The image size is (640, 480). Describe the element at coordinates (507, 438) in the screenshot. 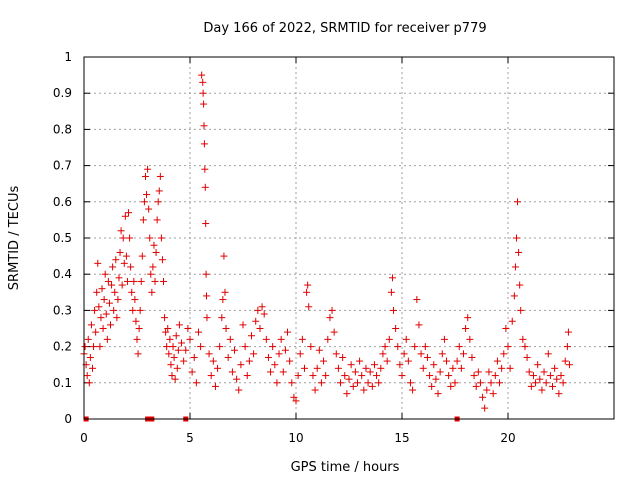

I see `x-tick-label: 20` at that location.